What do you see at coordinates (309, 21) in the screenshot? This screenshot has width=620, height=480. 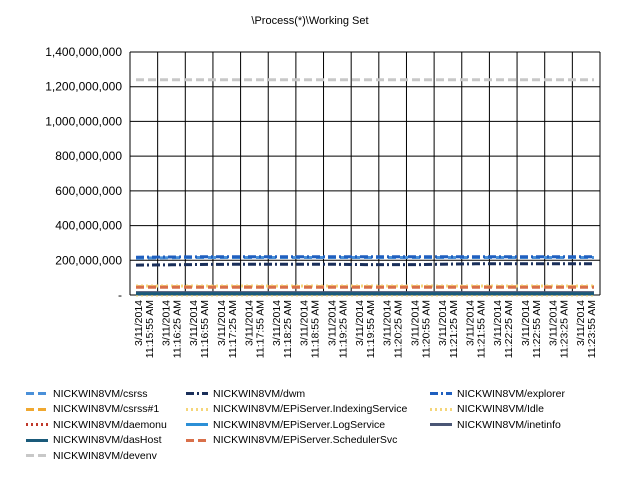 I see `chart-title: \Process(*)\Working Set` at bounding box center [309, 21].